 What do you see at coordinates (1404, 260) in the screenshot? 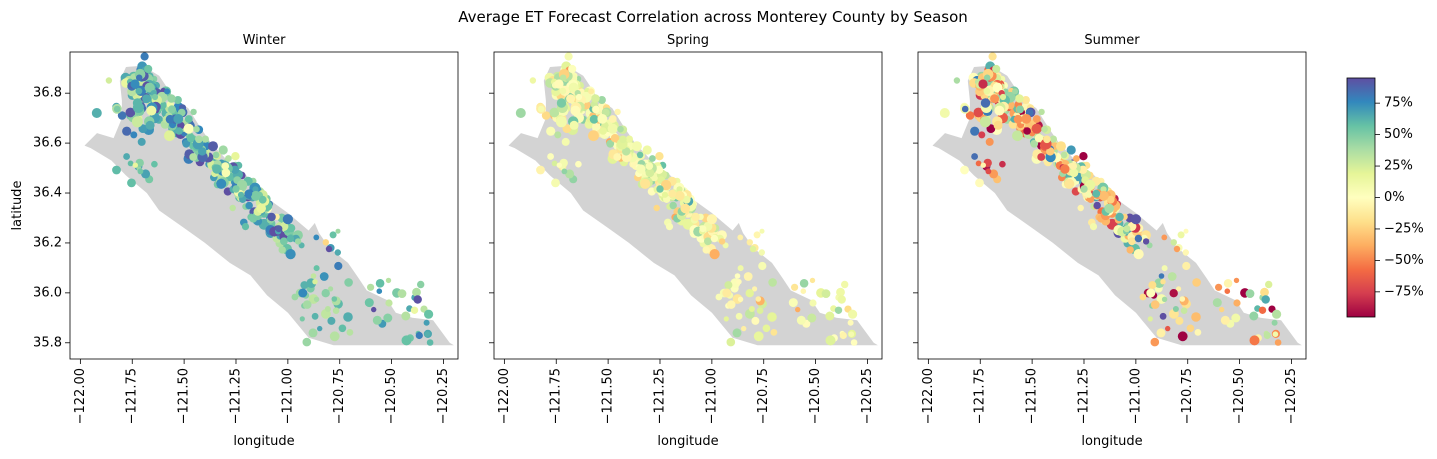
I see `colorbar-tick-label: −50%` at bounding box center [1404, 260].